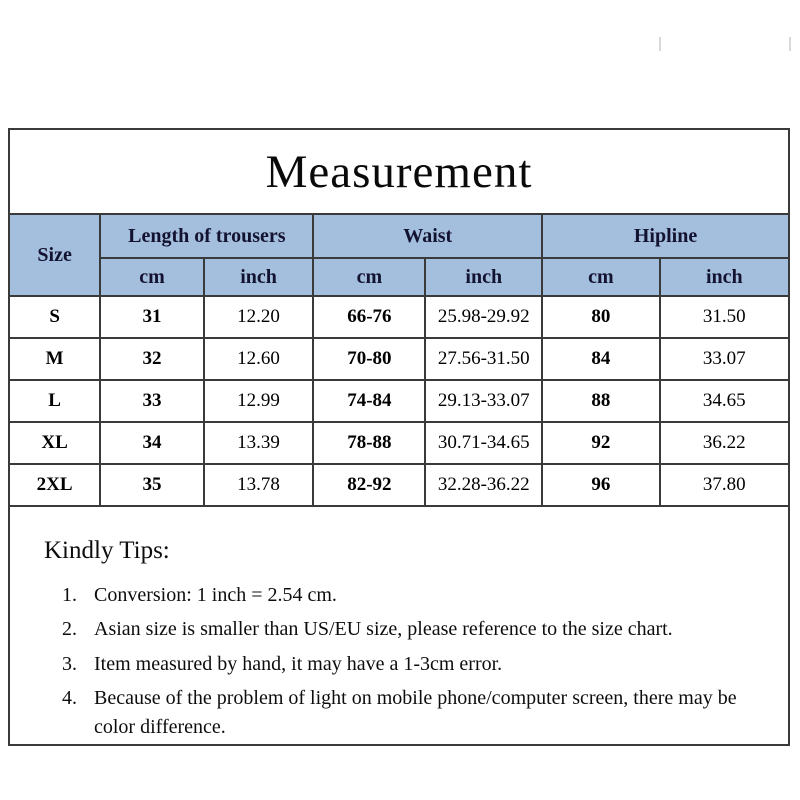 The height and width of the screenshot is (800, 800). I want to click on table-cell: 32.28-36.22, so click(484, 485).